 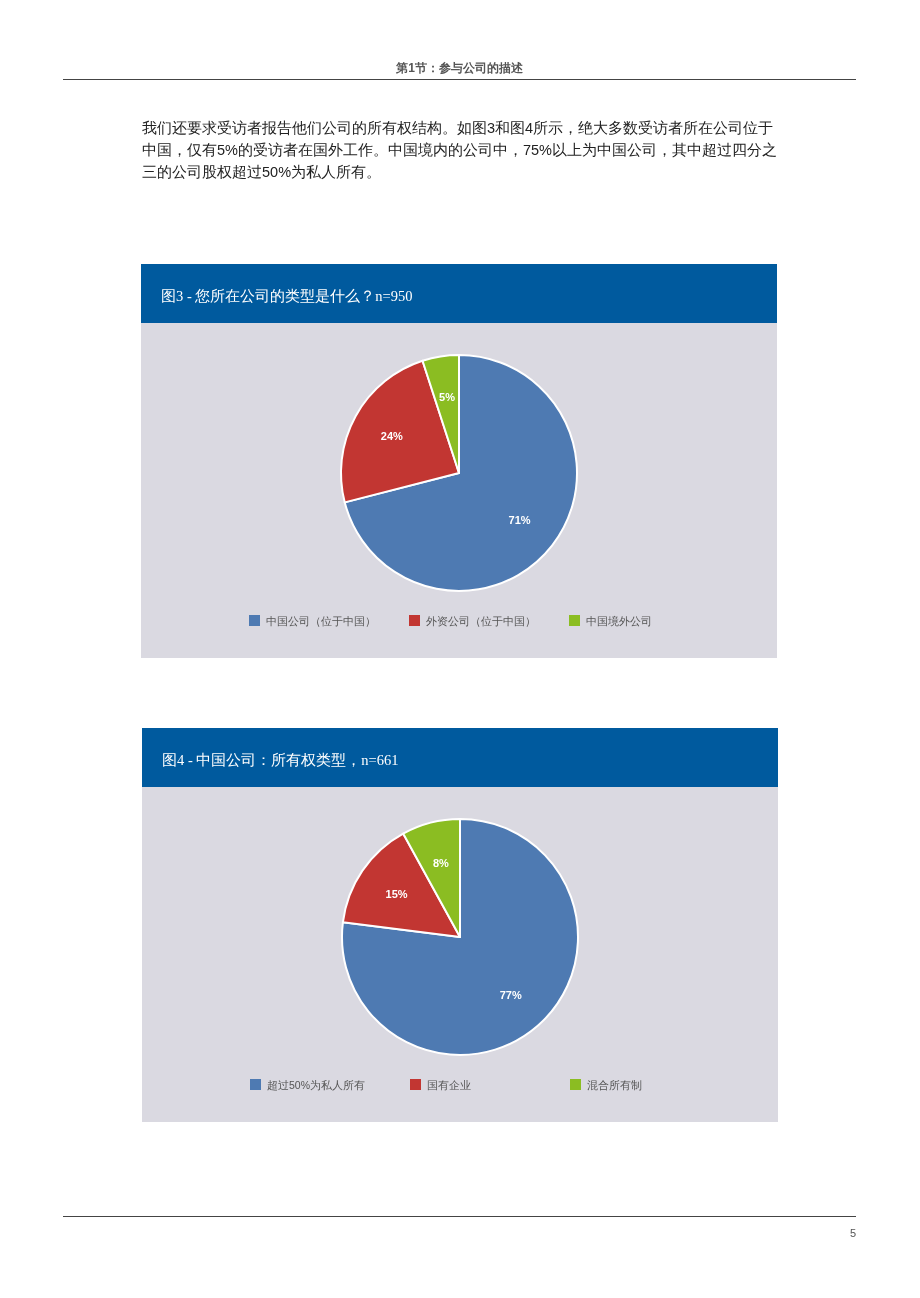 I want to click on text: 5, so click(x=852, y=1233).